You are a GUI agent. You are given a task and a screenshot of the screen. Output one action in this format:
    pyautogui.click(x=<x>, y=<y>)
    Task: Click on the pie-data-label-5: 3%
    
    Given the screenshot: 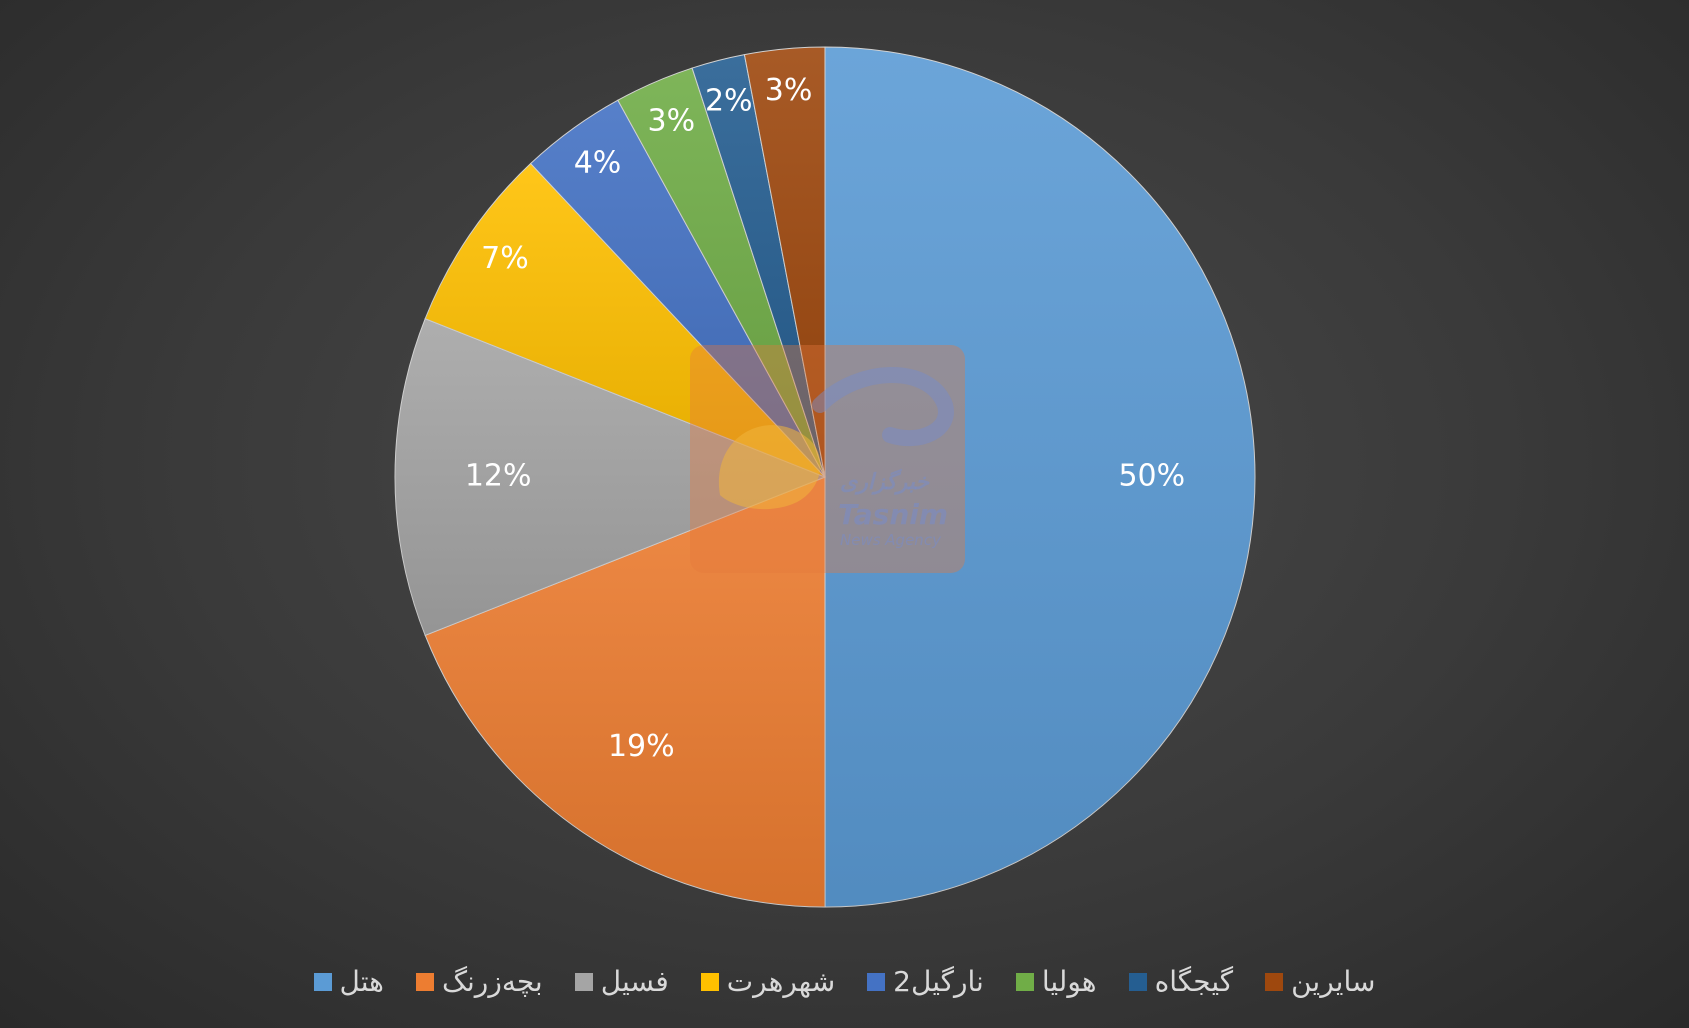 What is the action you would take?
    pyautogui.click(x=672, y=120)
    